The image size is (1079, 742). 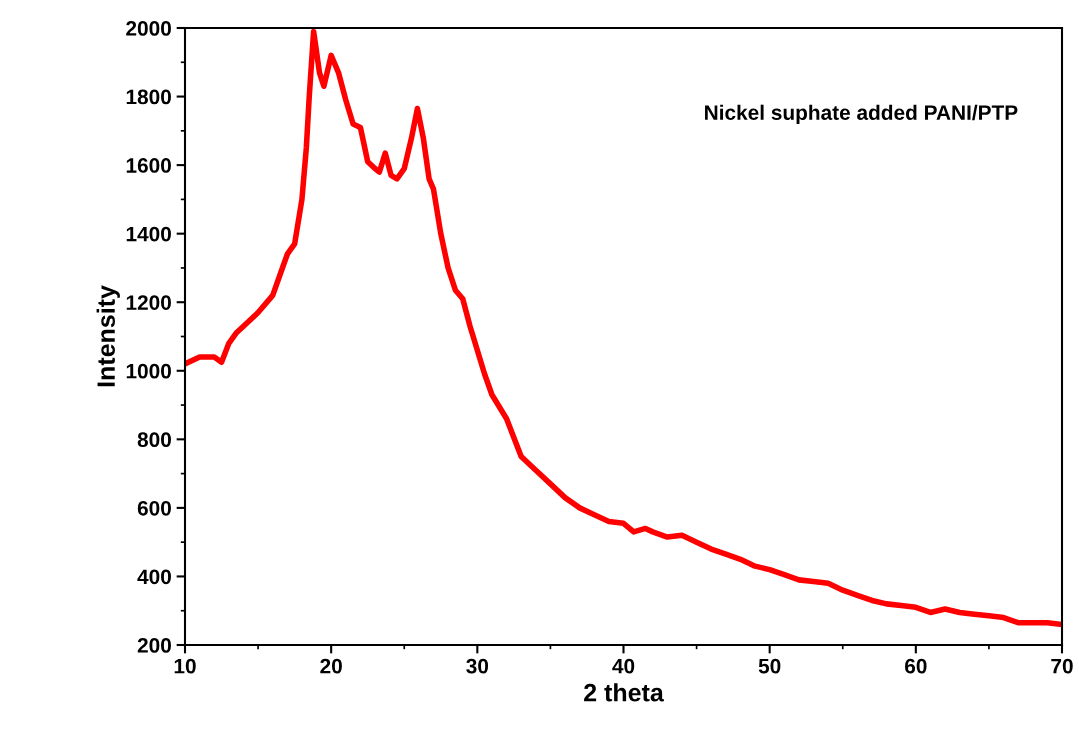 I want to click on y-tick-label: 2000, so click(x=148, y=28).